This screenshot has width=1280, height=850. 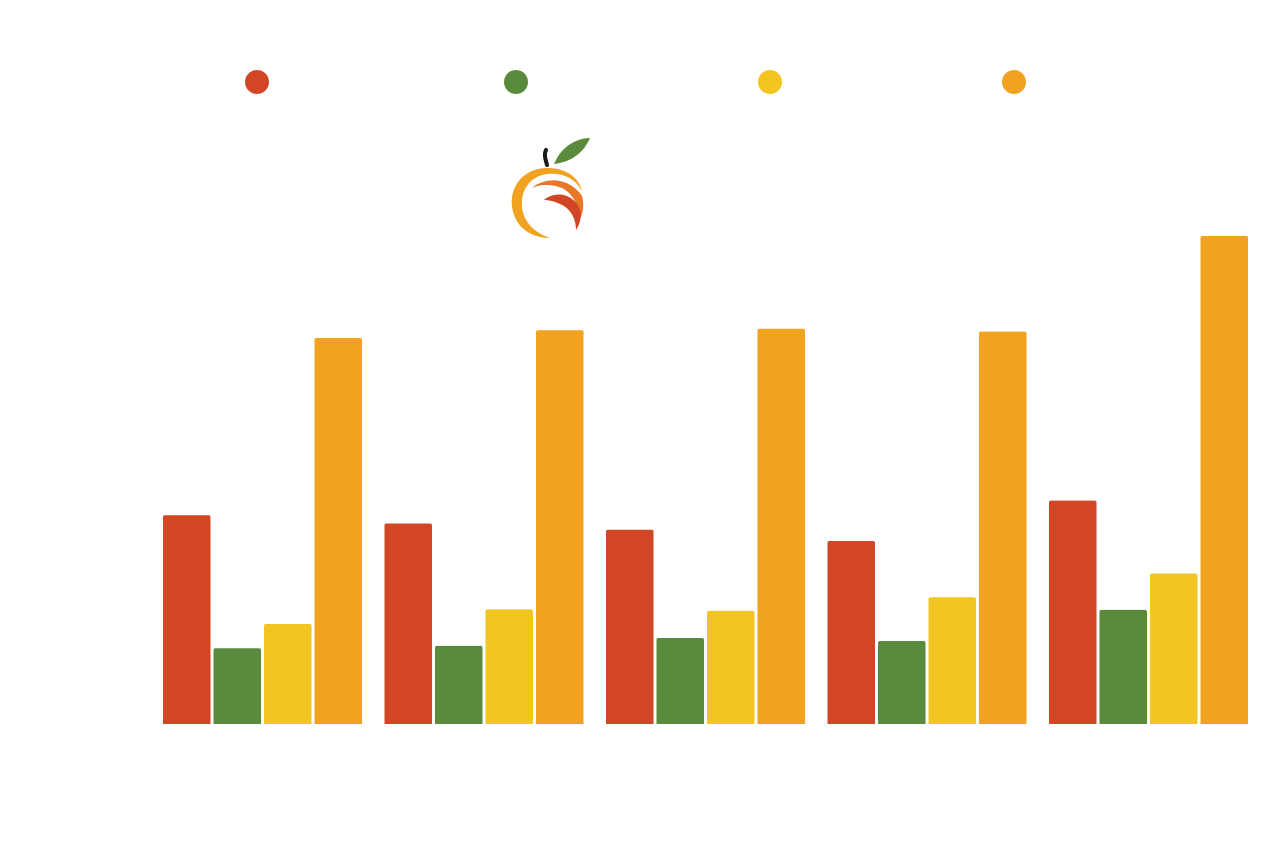 I want to click on peach-icon, so click(x=550, y=188).